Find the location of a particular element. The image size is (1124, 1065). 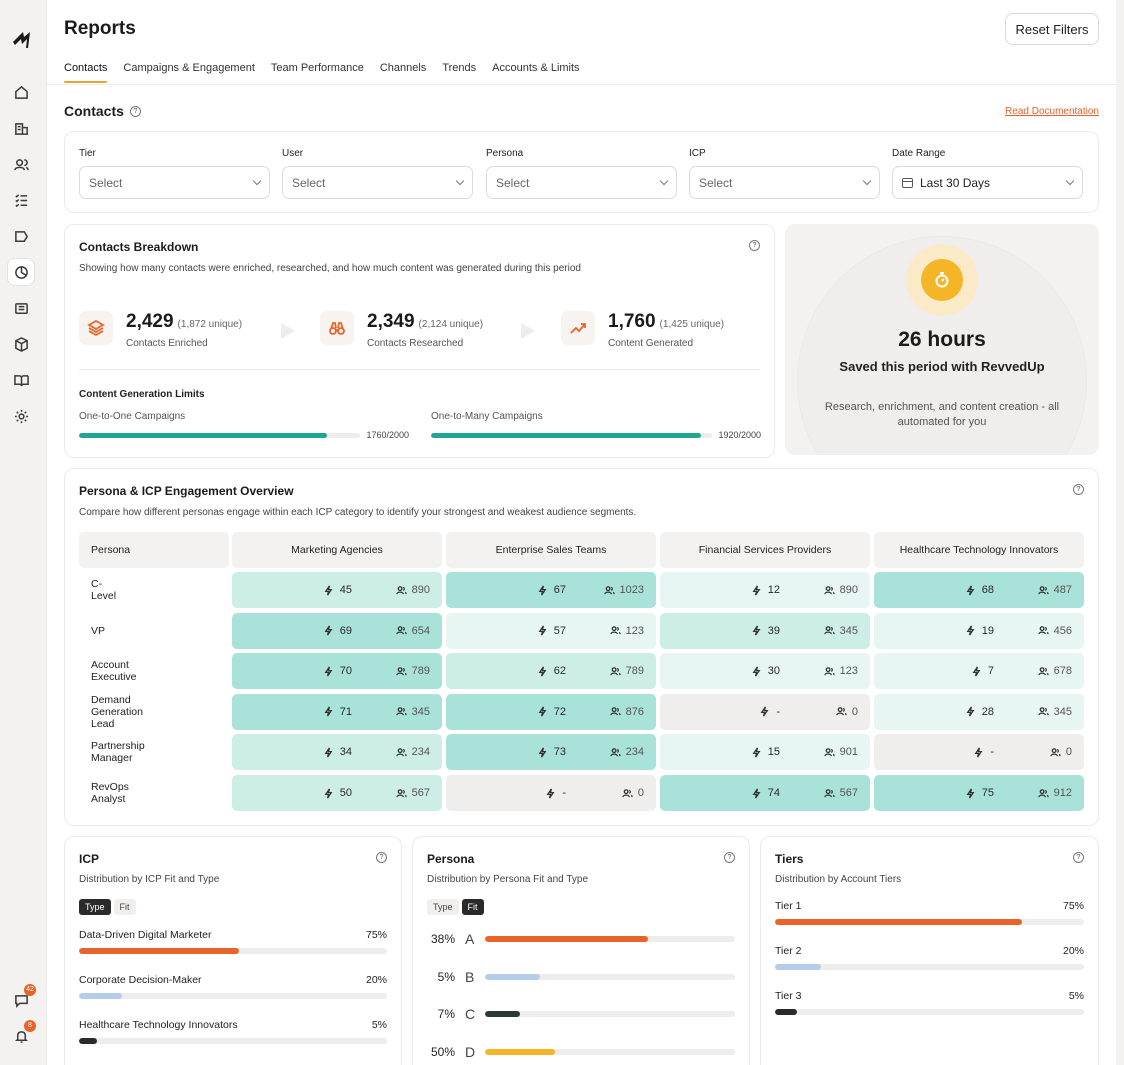

engagement-value: 15 is located at coordinates (765, 752).